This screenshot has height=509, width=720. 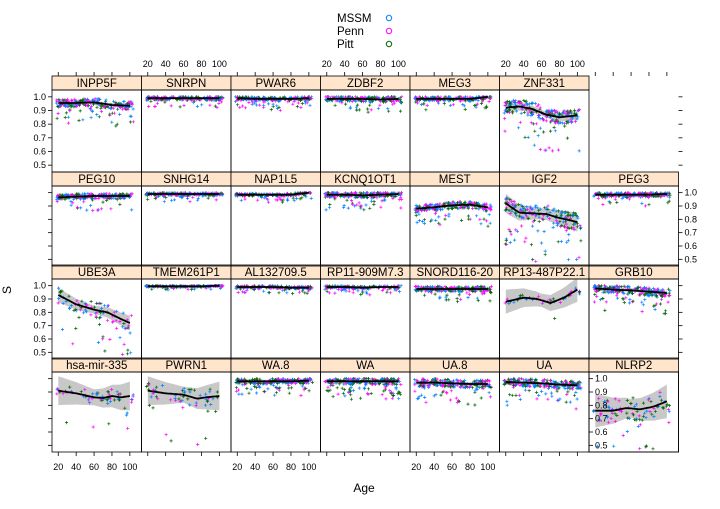 I want to click on panel-pwrn1: PWRN1, so click(x=187, y=405).